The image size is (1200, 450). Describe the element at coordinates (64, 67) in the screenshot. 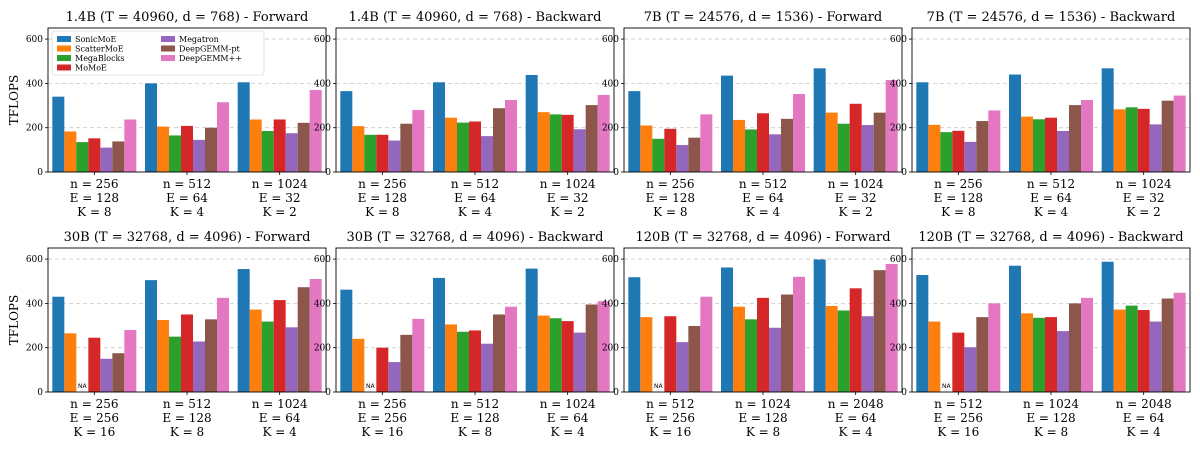

I see `legend-swatch` at that location.